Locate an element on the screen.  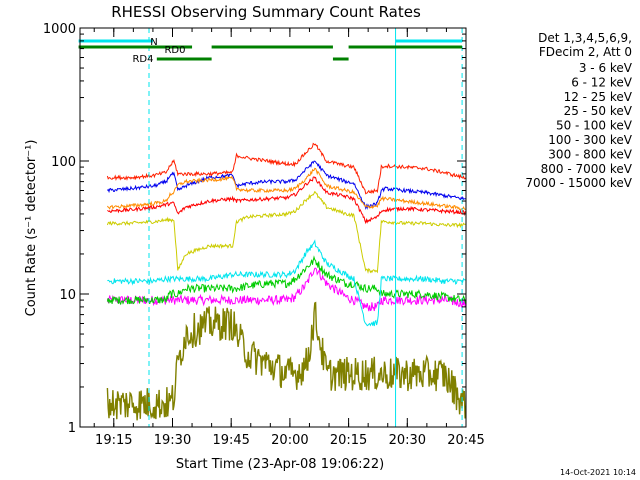
y-tick-label: 1 is located at coordinates (72, 428).